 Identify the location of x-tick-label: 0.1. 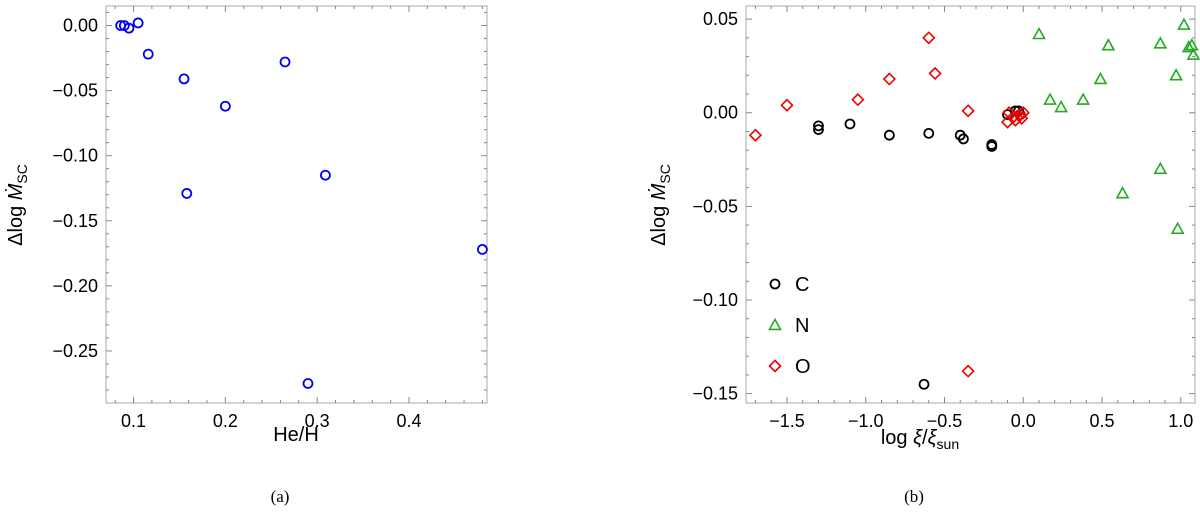
(133, 421).